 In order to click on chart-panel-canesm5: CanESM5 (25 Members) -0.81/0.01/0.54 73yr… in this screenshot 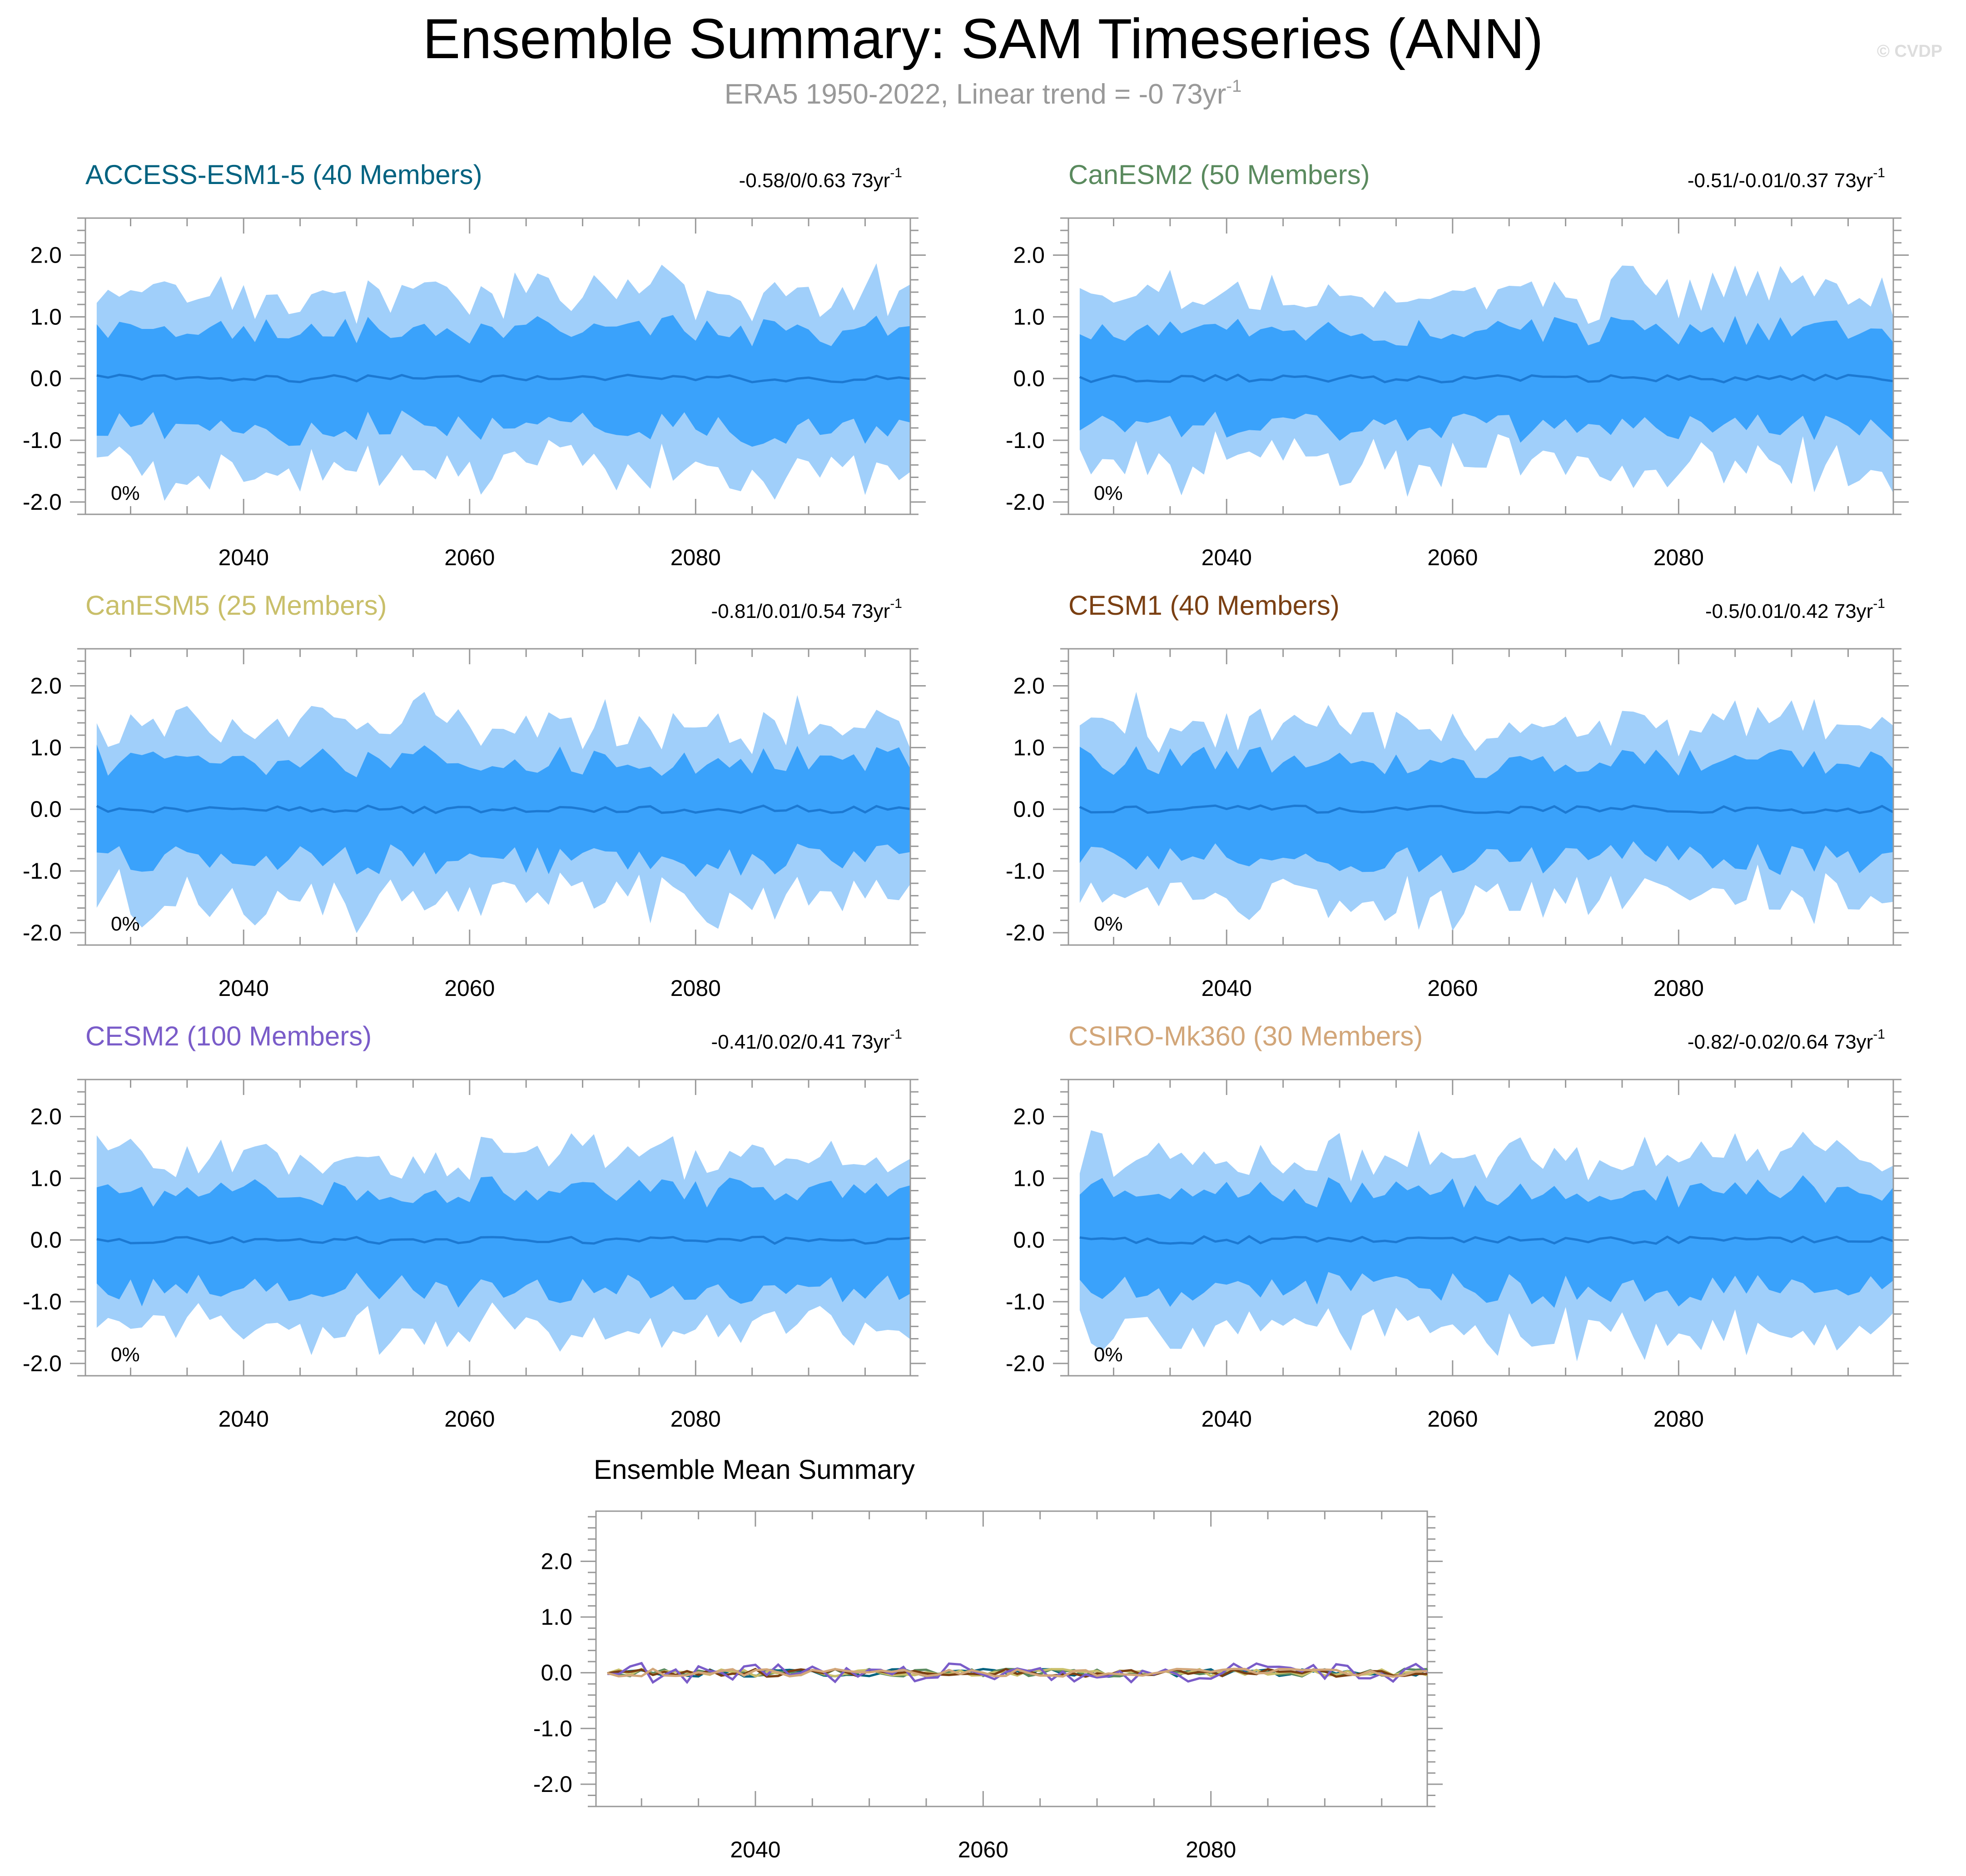, I will do `click(474, 796)`.